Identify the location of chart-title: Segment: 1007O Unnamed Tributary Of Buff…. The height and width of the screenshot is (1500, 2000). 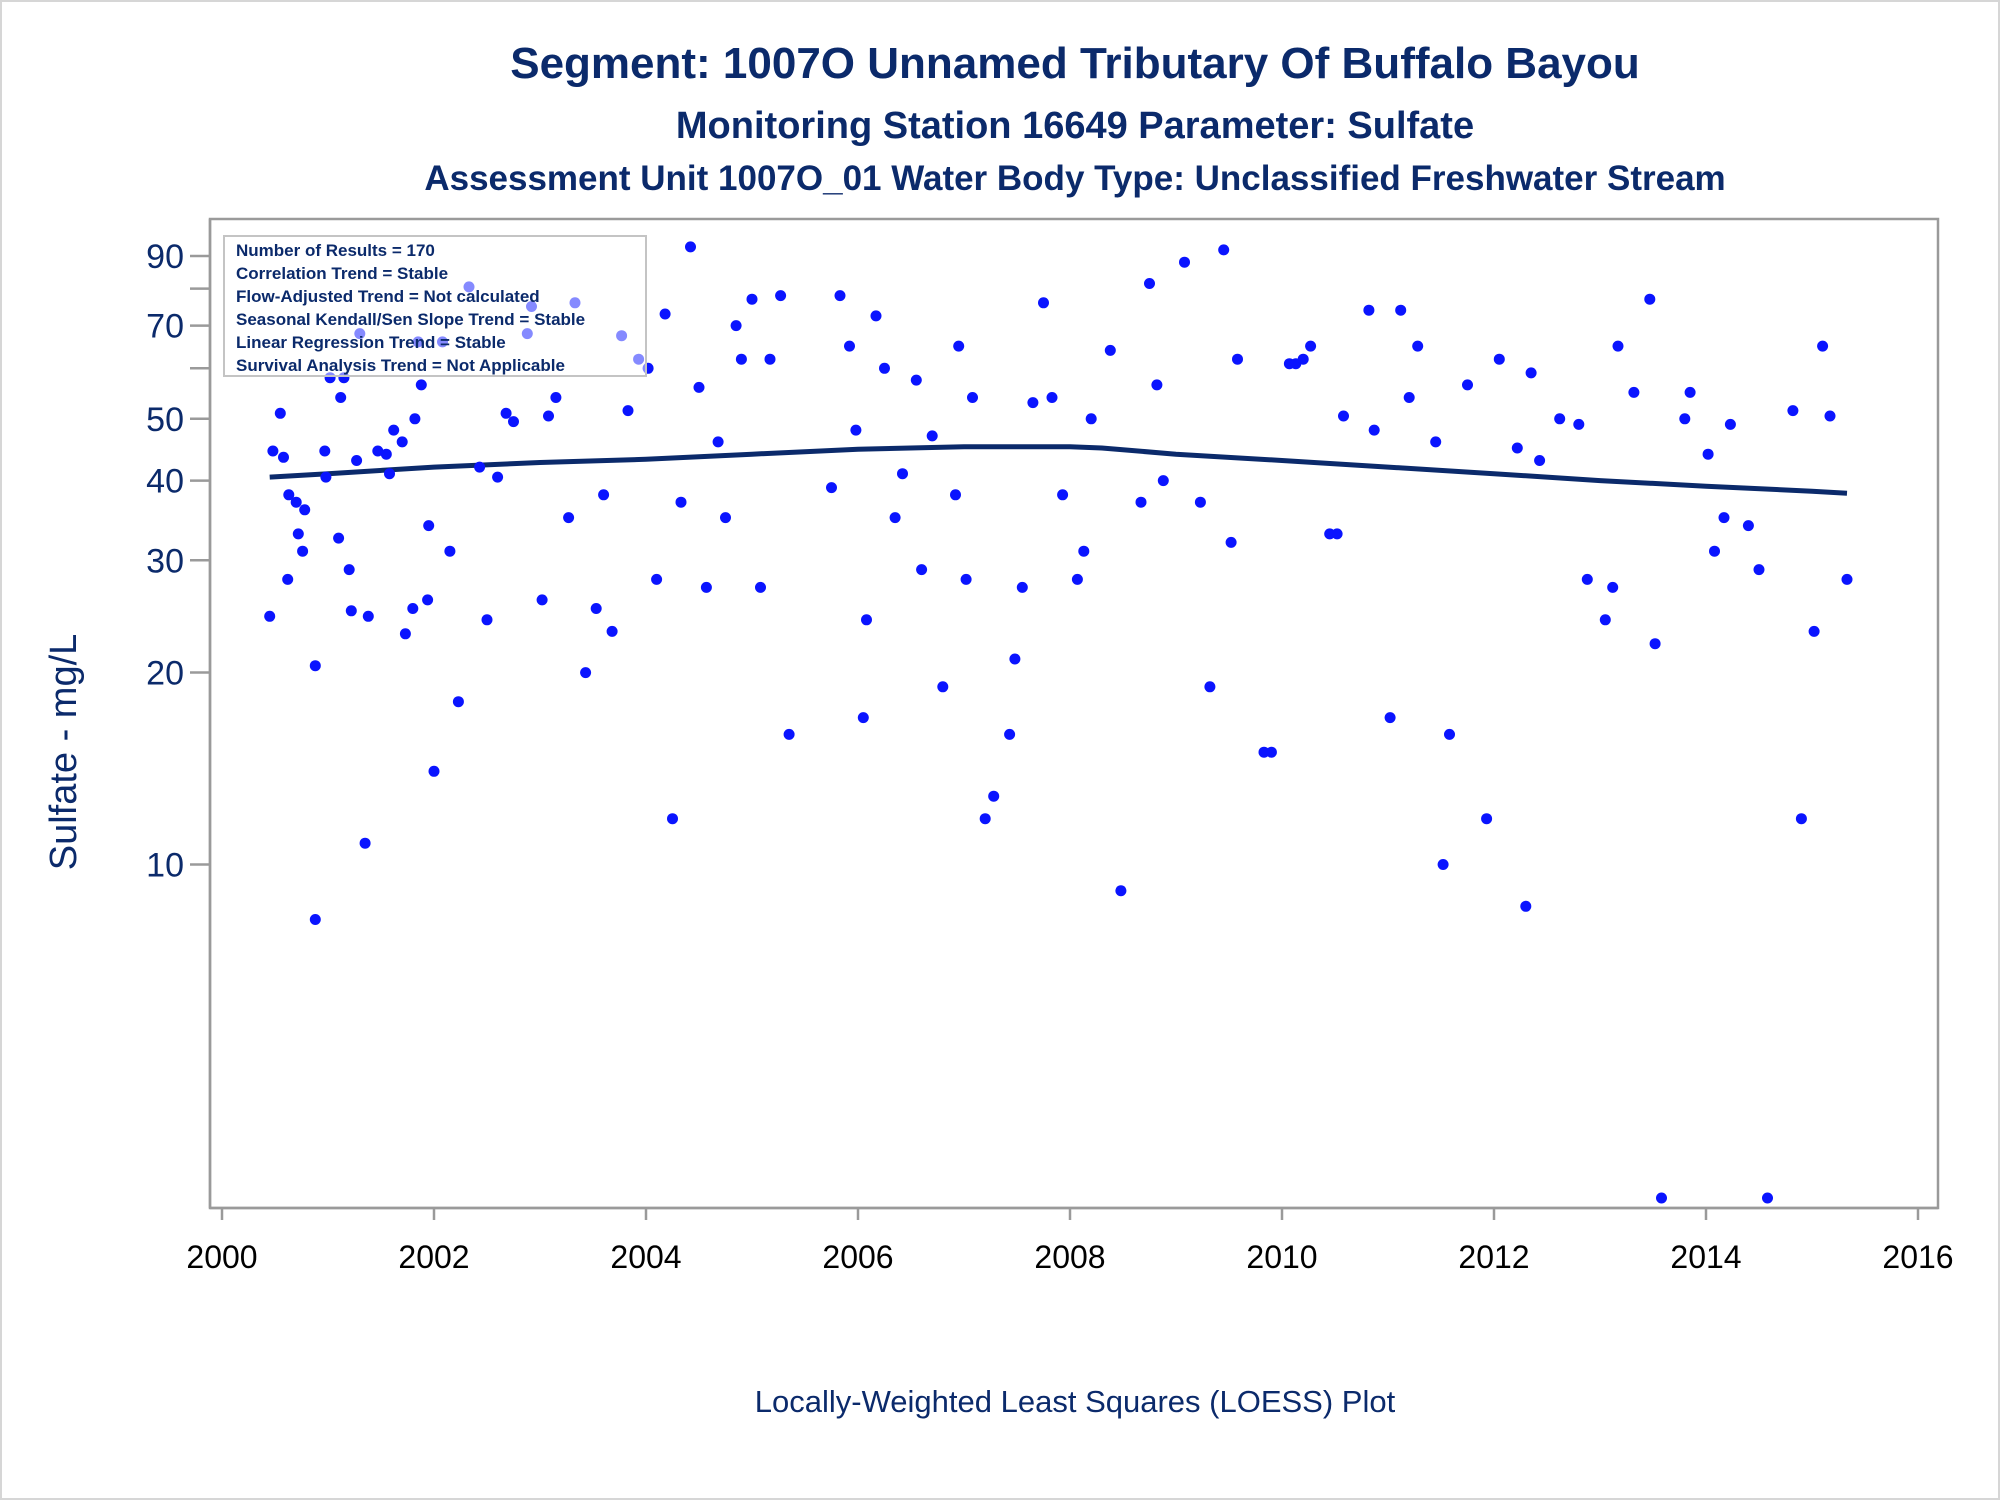
(1075, 63).